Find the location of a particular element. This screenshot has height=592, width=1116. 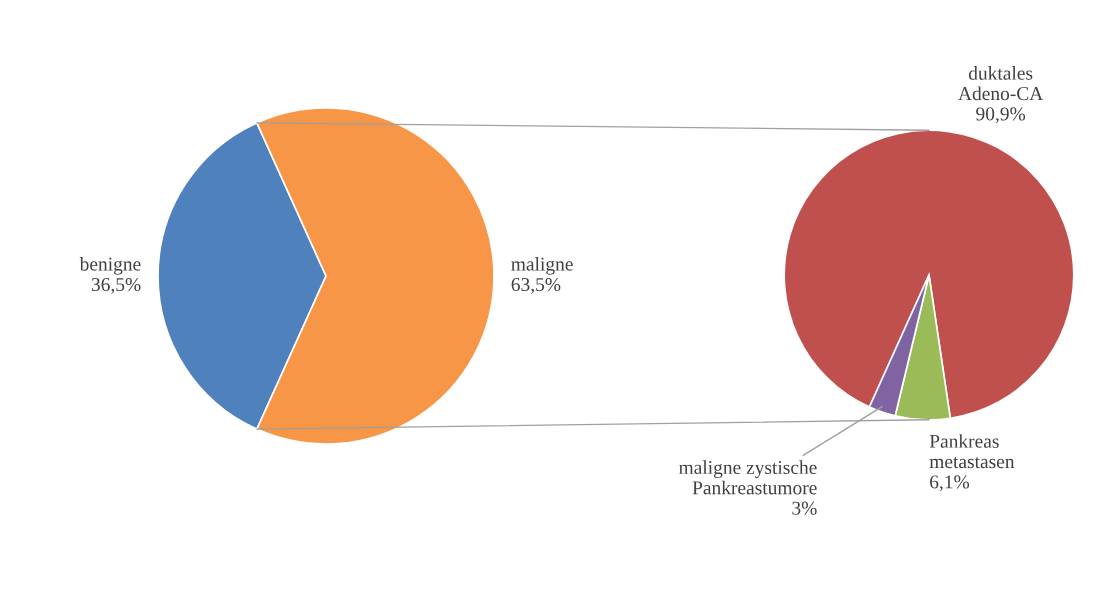

data-label: 36,5% is located at coordinates (116, 285).